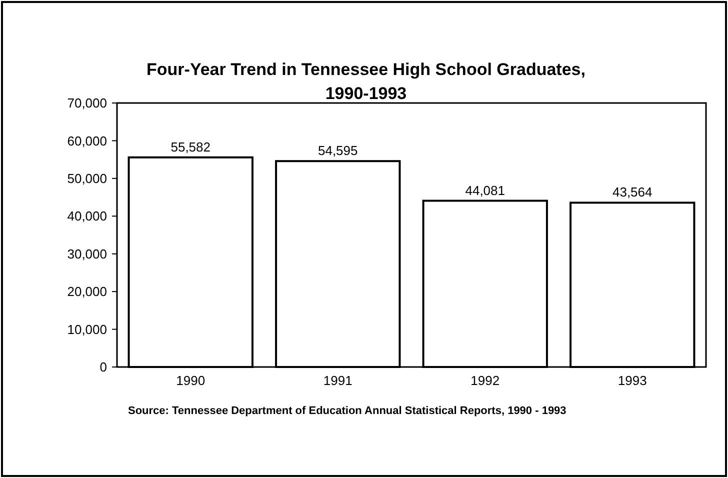 The image size is (728, 478). What do you see at coordinates (87, 329) in the screenshot?
I see `y-tick-label: 10,000` at bounding box center [87, 329].